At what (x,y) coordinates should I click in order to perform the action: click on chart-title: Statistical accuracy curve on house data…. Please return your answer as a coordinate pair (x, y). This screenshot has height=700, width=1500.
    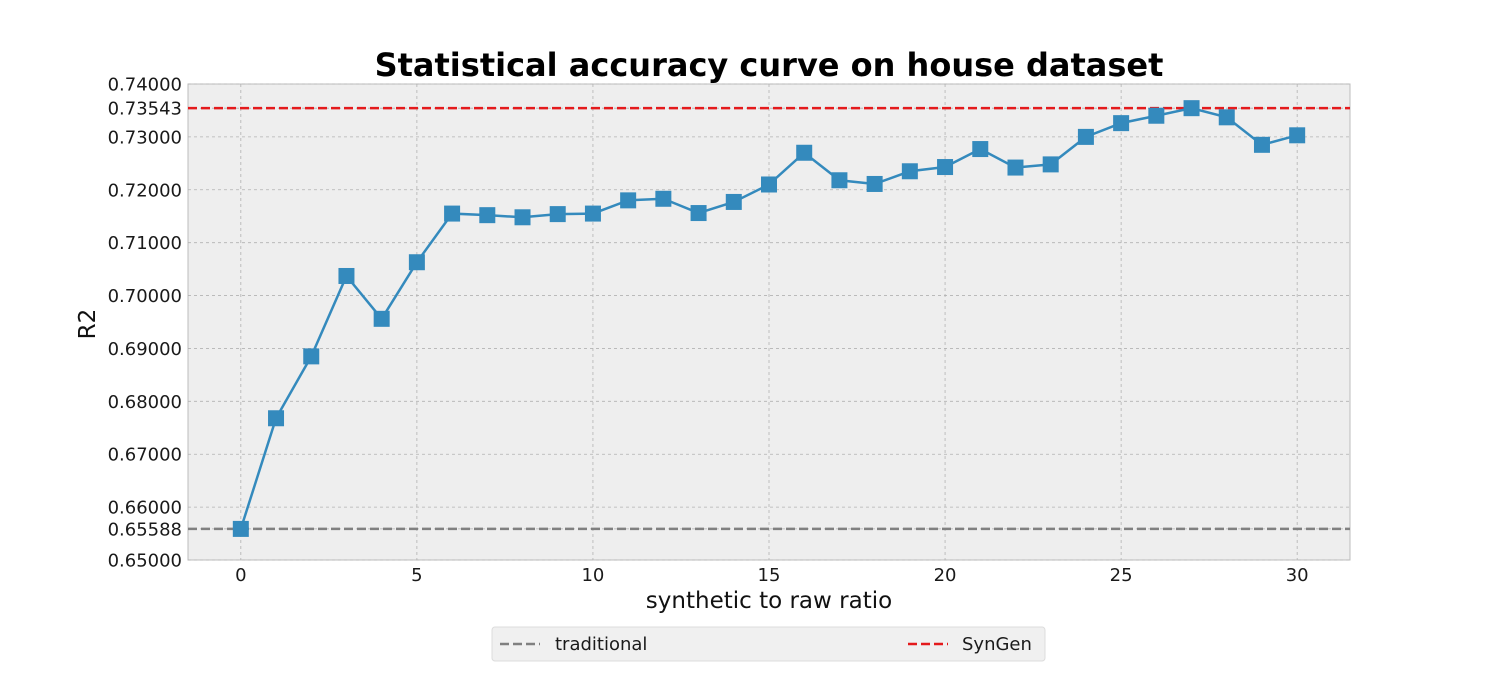
    Looking at the image, I should click on (769, 65).